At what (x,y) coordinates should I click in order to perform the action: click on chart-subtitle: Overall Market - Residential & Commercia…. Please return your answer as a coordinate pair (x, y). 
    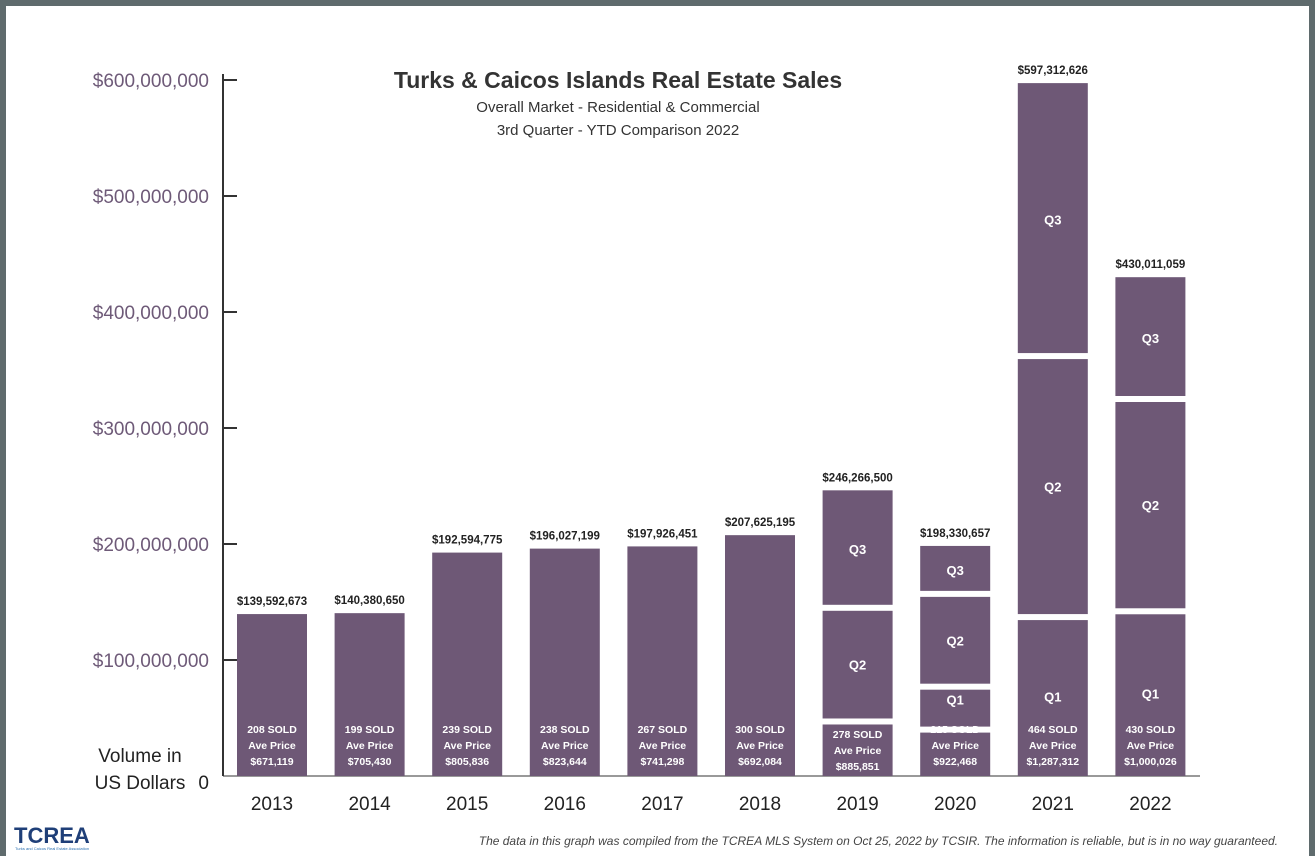
    Looking at the image, I should click on (617, 107).